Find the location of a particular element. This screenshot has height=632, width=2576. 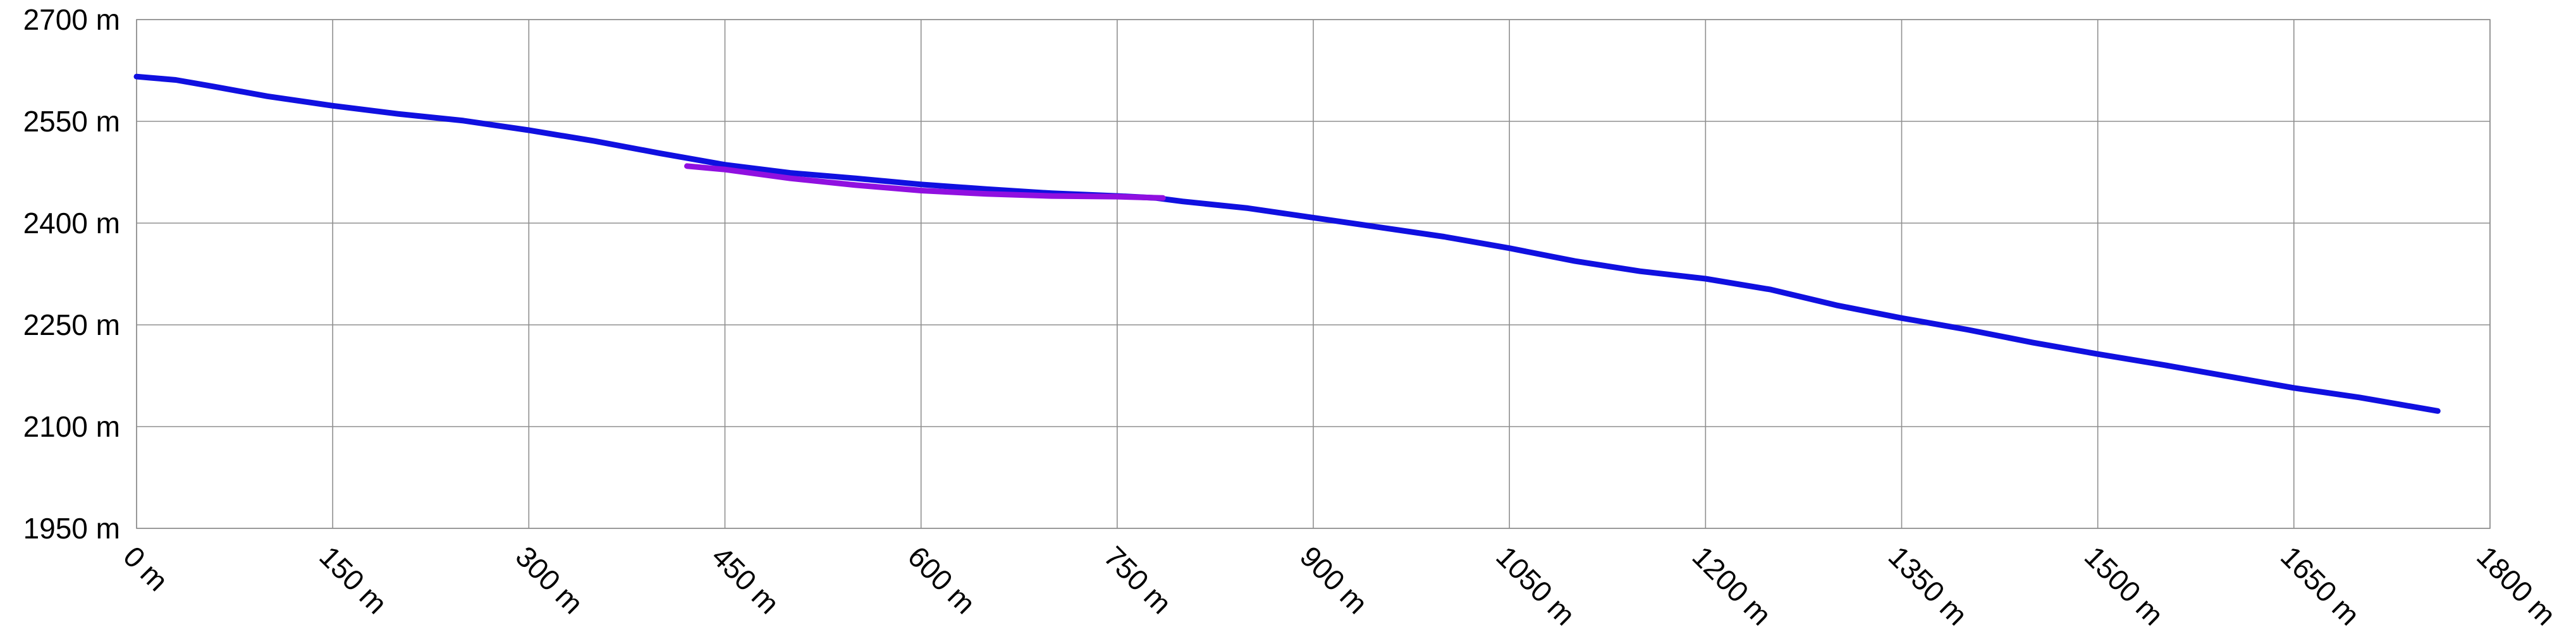

y-tick-label: 1950 m is located at coordinates (71, 528).